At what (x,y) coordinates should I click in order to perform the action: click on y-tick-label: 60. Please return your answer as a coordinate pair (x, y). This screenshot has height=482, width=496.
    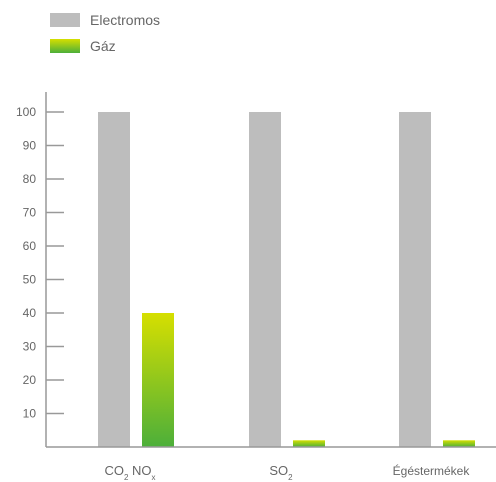
    Looking at the image, I should click on (30, 246).